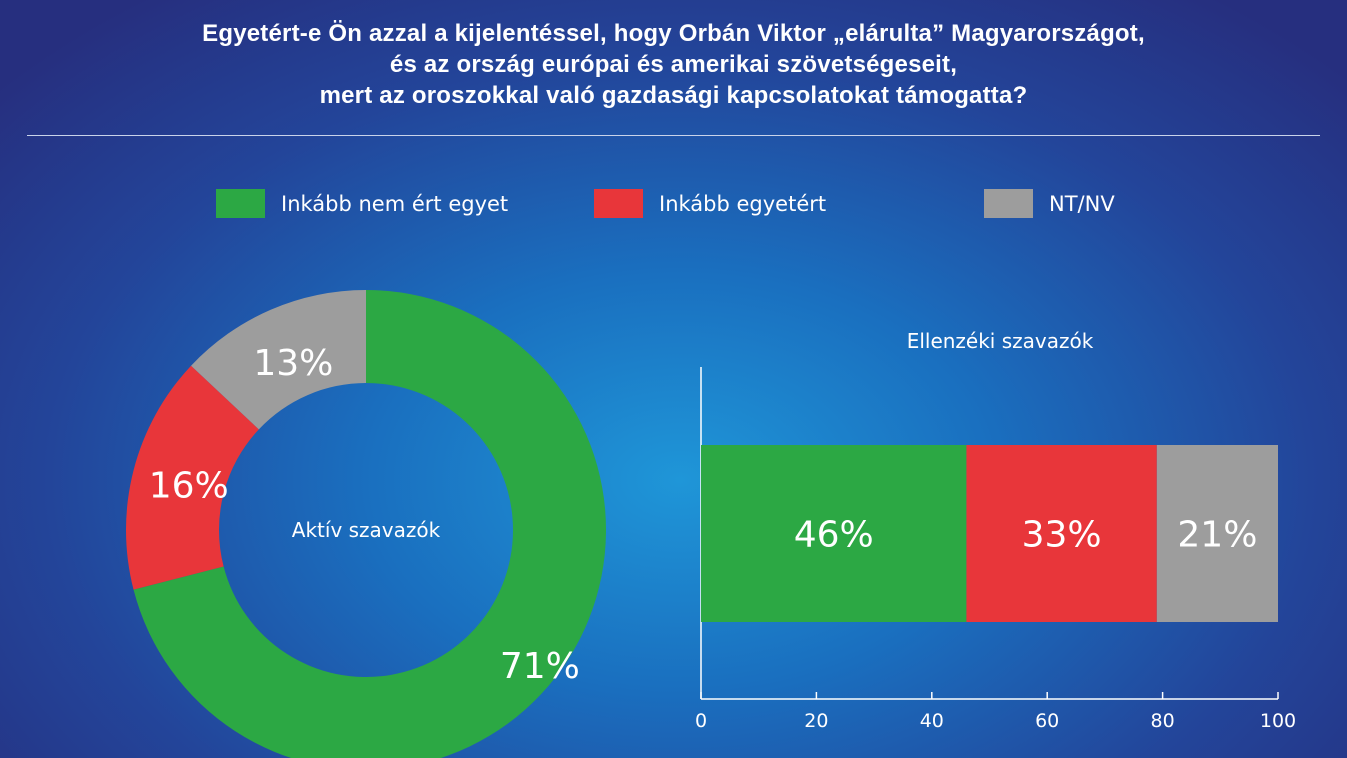  Describe the element at coordinates (701, 721) in the screenshot. I see `x-tick-label-0: 0` at that location.